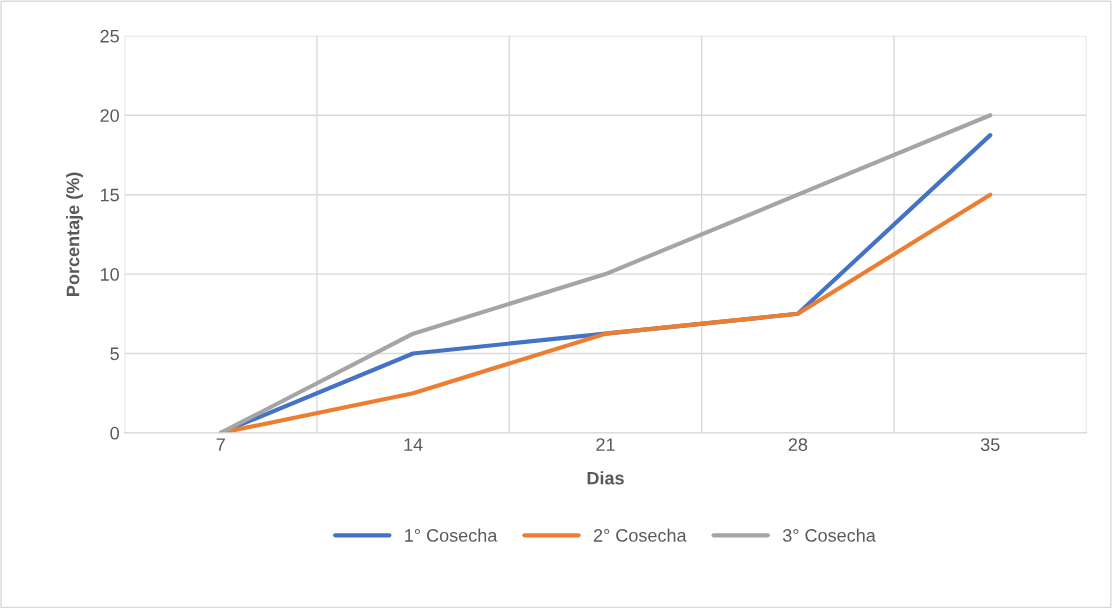 The height and width of the screenshot is (608, 1112). I want to click on y-tick-label: 10, so click(109, 274).